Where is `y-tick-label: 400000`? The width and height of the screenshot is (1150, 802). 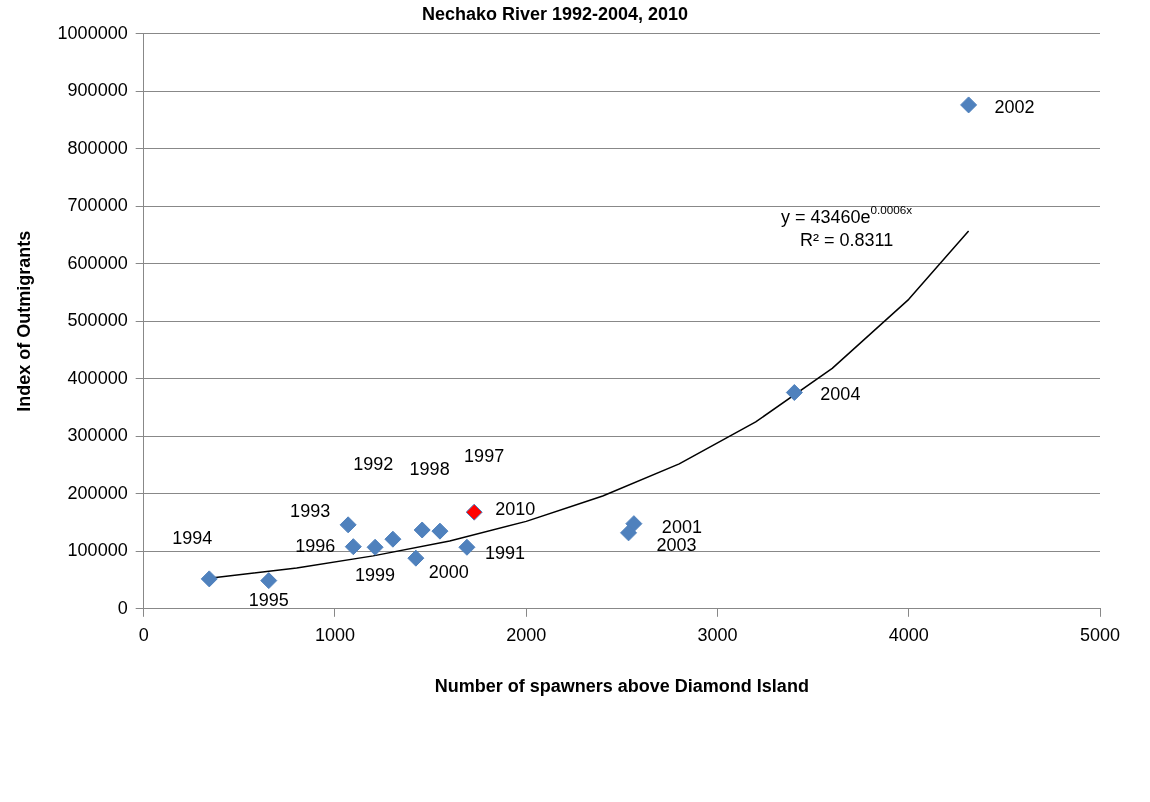
y-tick-label: 400000 is located at coordinates (97, 377).